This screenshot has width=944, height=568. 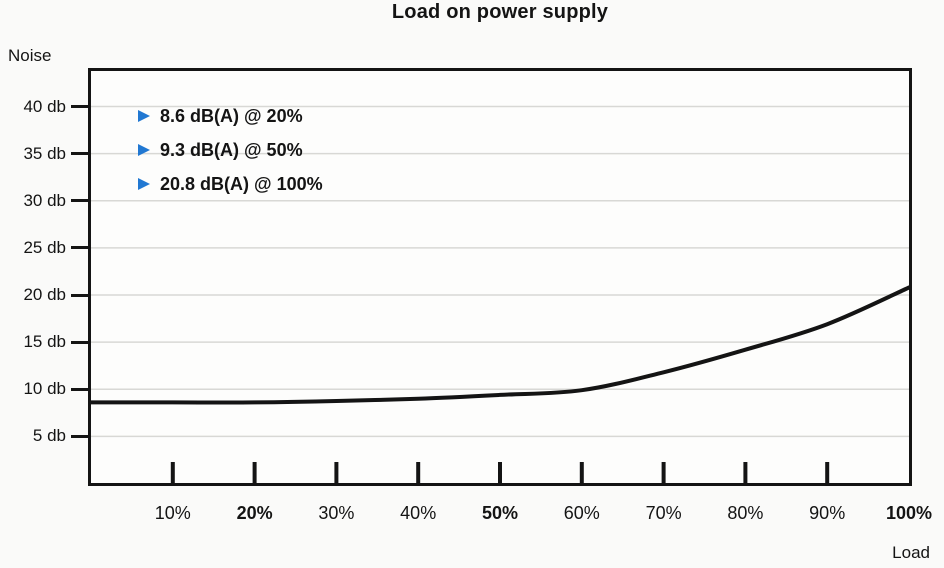 I want to click on x-tick-label: 100%, so click(x=909, y=513).